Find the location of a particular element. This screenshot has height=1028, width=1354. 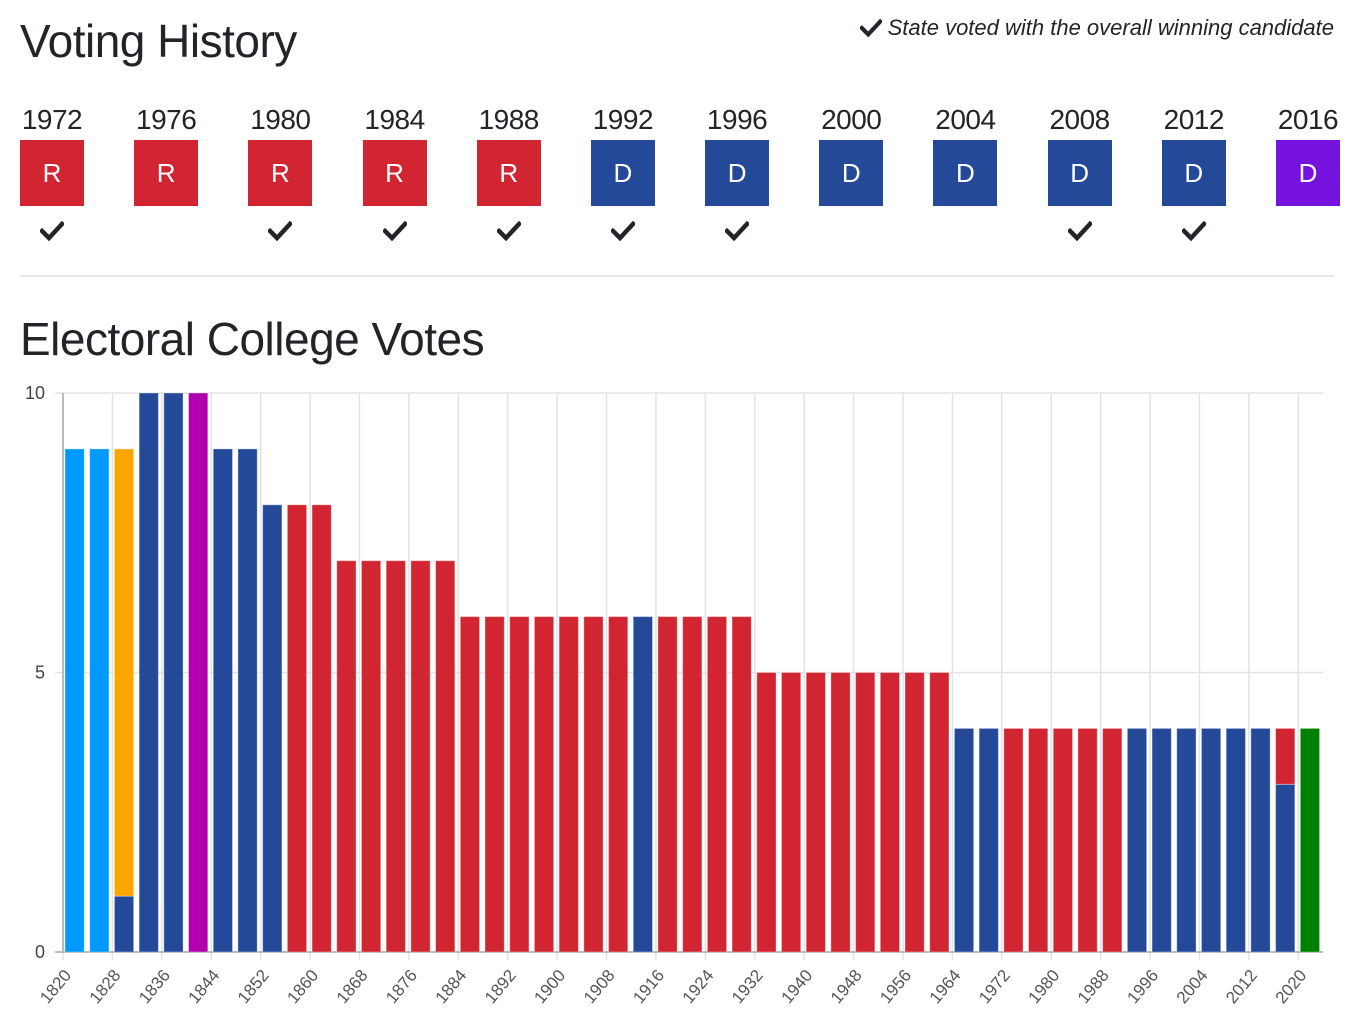

election-year-1980: 1980 R is located at coordinates (280, 175).